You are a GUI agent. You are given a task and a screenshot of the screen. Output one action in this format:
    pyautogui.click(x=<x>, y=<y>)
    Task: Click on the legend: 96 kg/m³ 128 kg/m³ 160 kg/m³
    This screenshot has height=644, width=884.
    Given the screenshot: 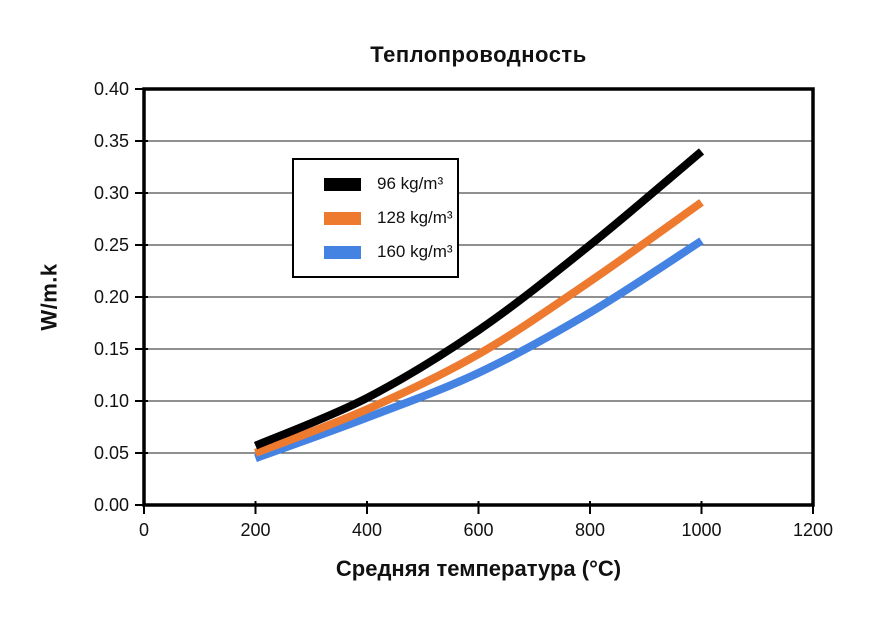 What is the action you would take?
    pyautogui.click(x=375, y=218)
    